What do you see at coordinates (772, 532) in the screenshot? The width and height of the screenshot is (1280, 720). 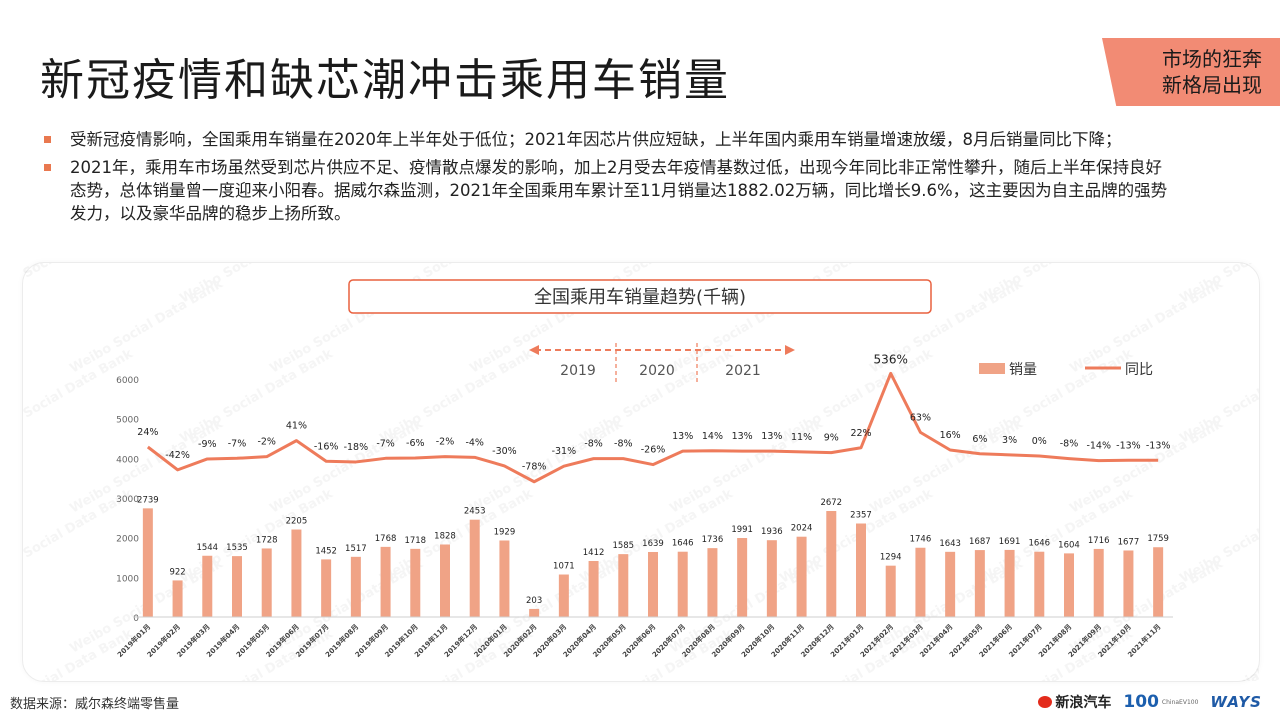 I see `bar-value-label: 1936` at bounding box center [772, 532].